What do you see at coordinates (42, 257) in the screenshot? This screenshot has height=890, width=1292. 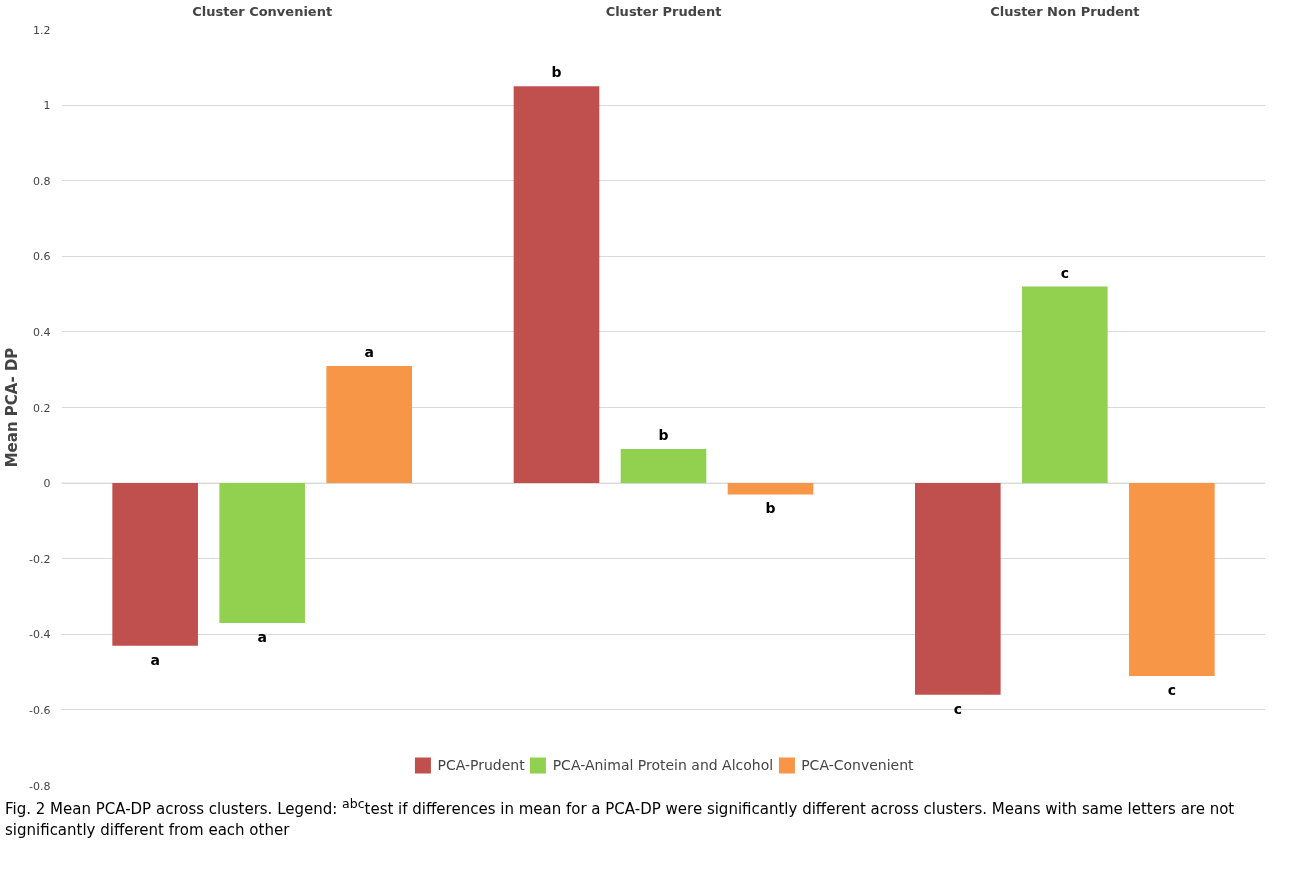 I see `y-tick-label: 0.6` at bounding box center [42, 257].